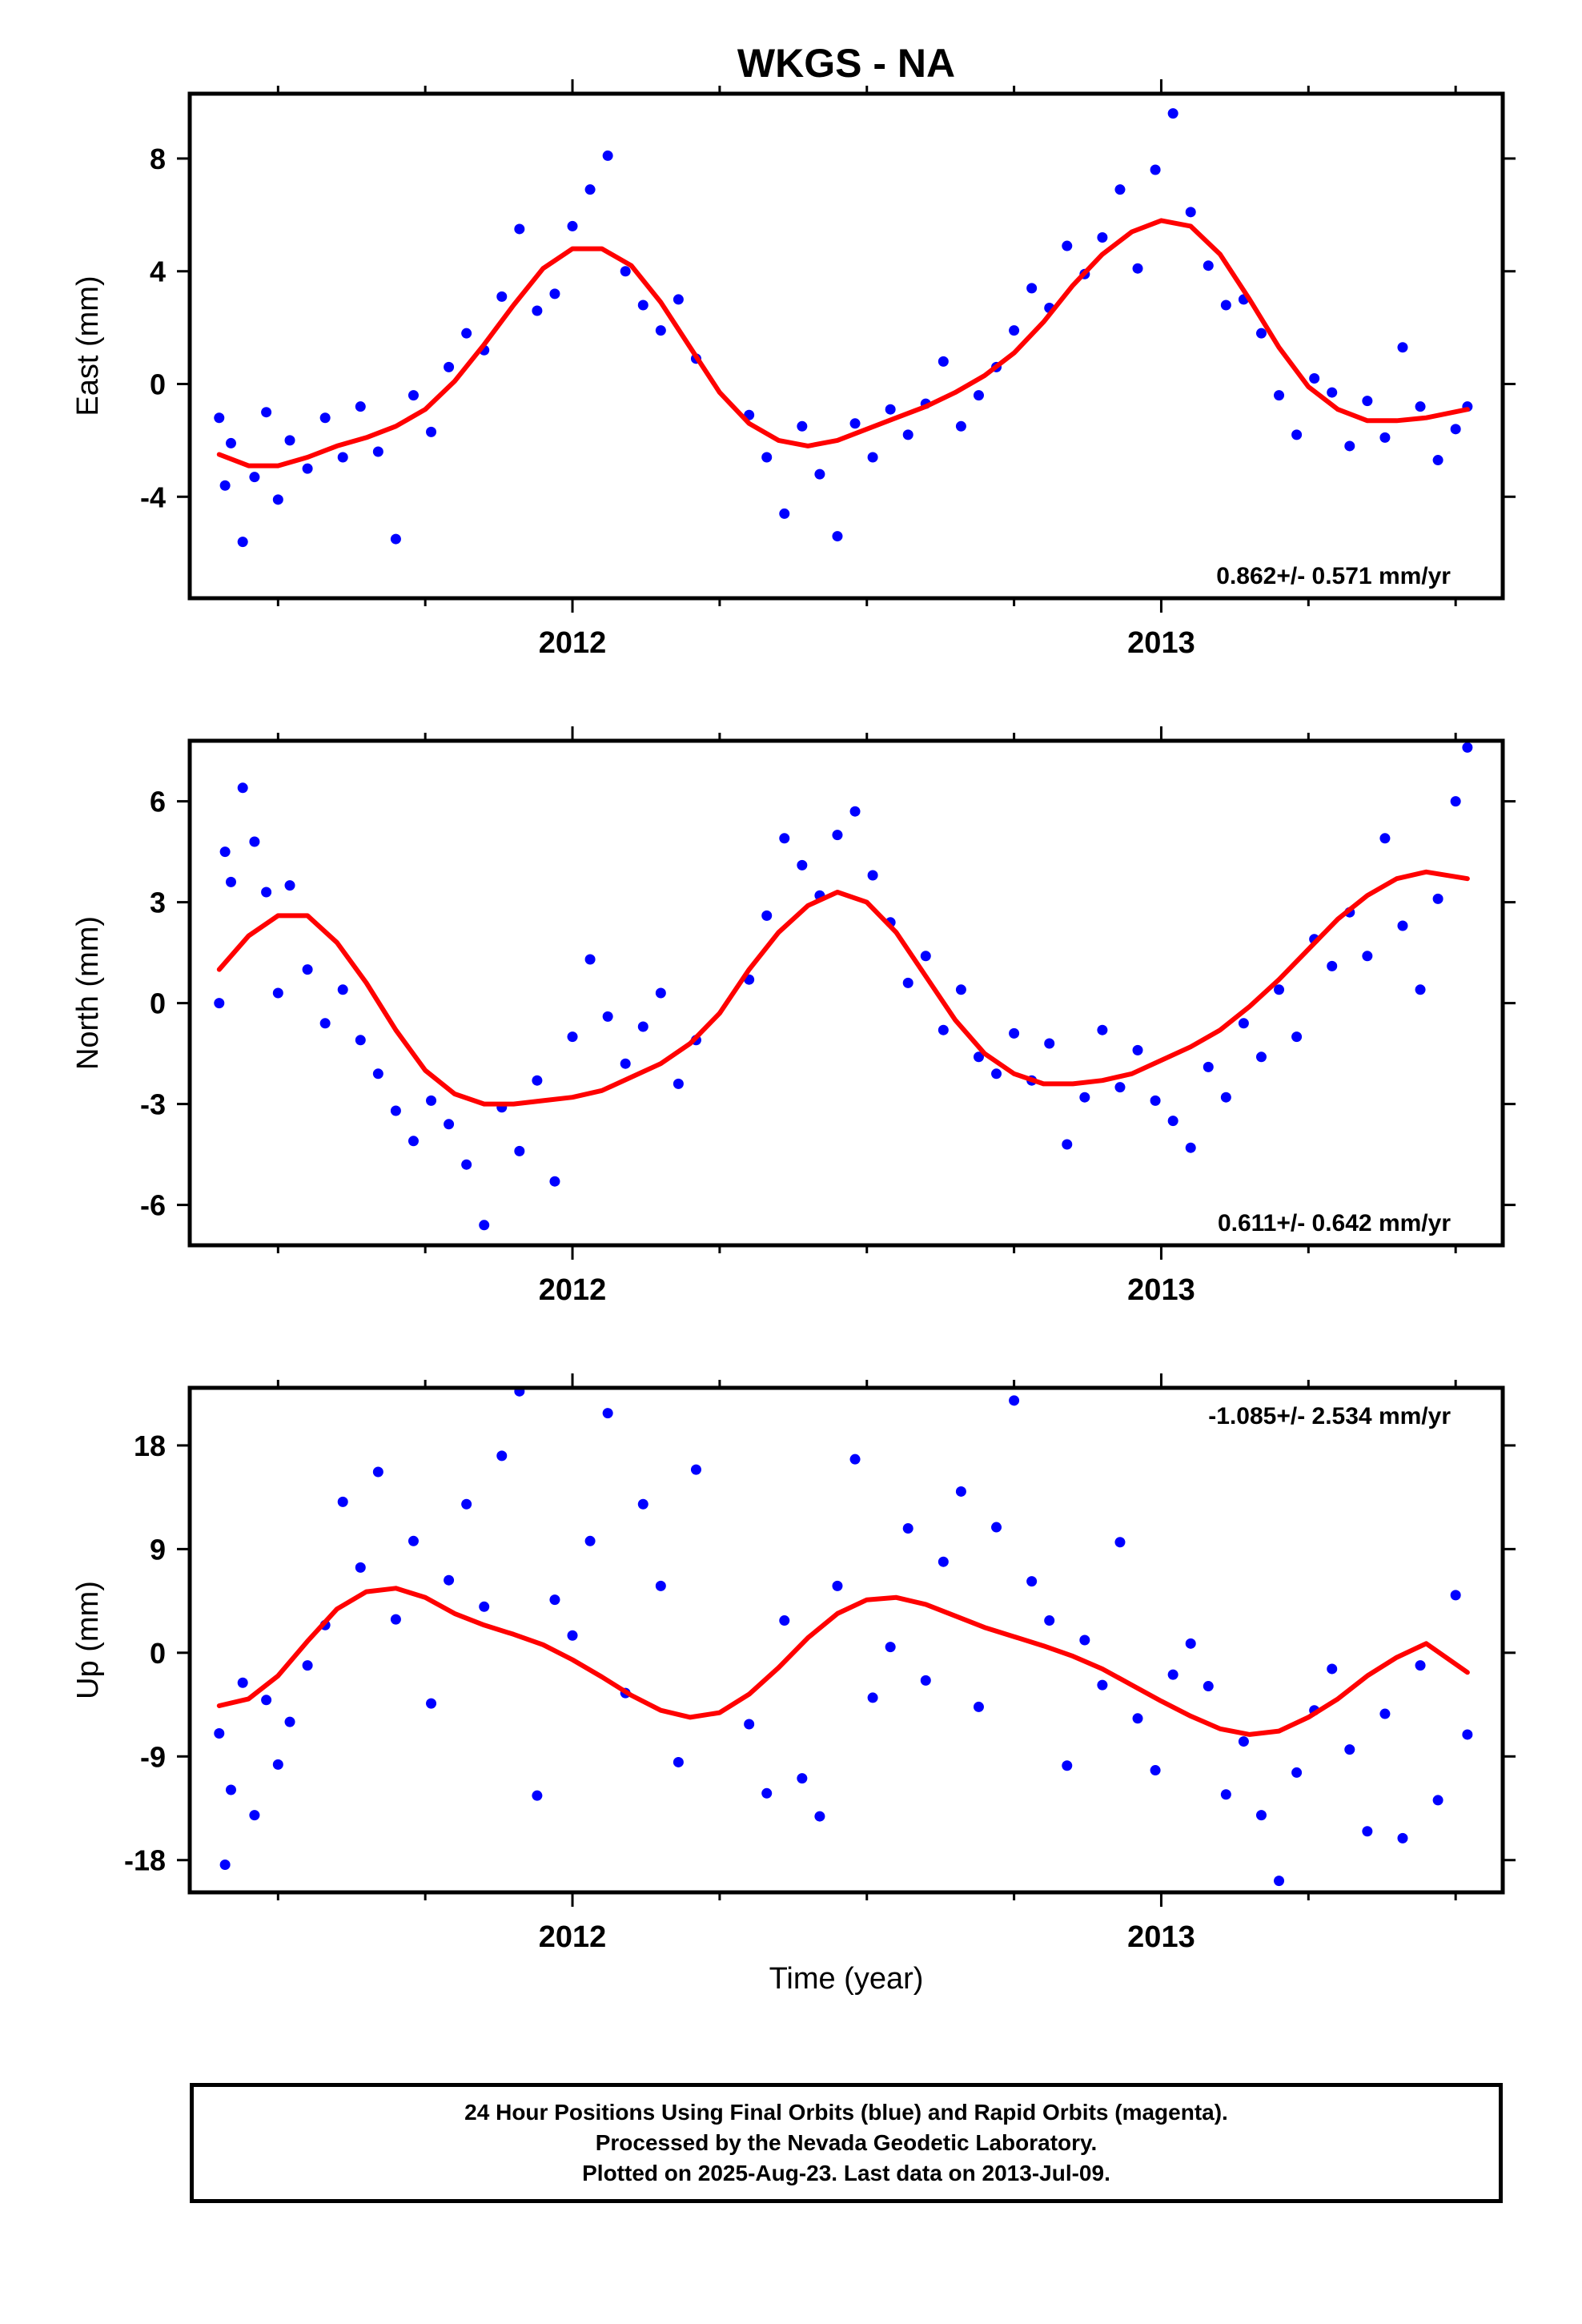 The width and height of the screenshot is (1582, 2324). I want to click on x-axis-label: Time (year), so click(847, 1979).